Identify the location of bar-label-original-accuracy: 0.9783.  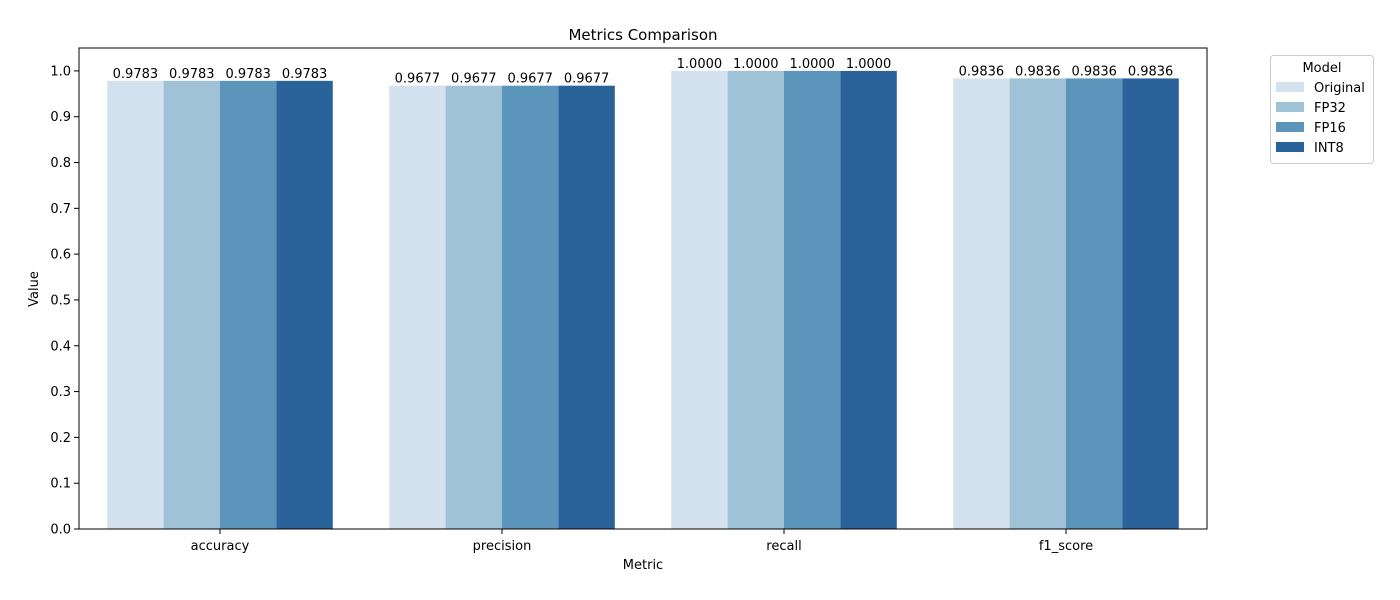
(136, 74).